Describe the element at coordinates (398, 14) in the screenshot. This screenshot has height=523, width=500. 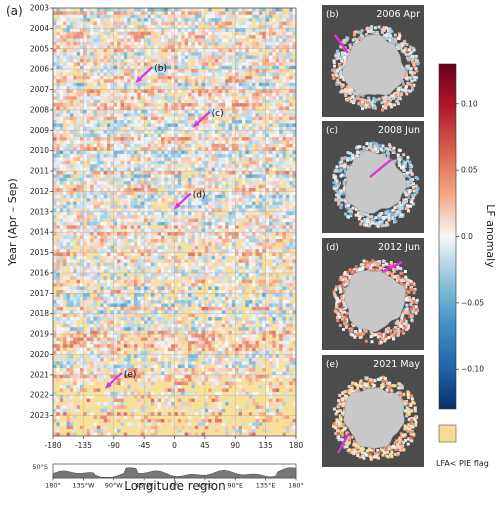
I see `map-panel-title: 2006 Apr` at that location.